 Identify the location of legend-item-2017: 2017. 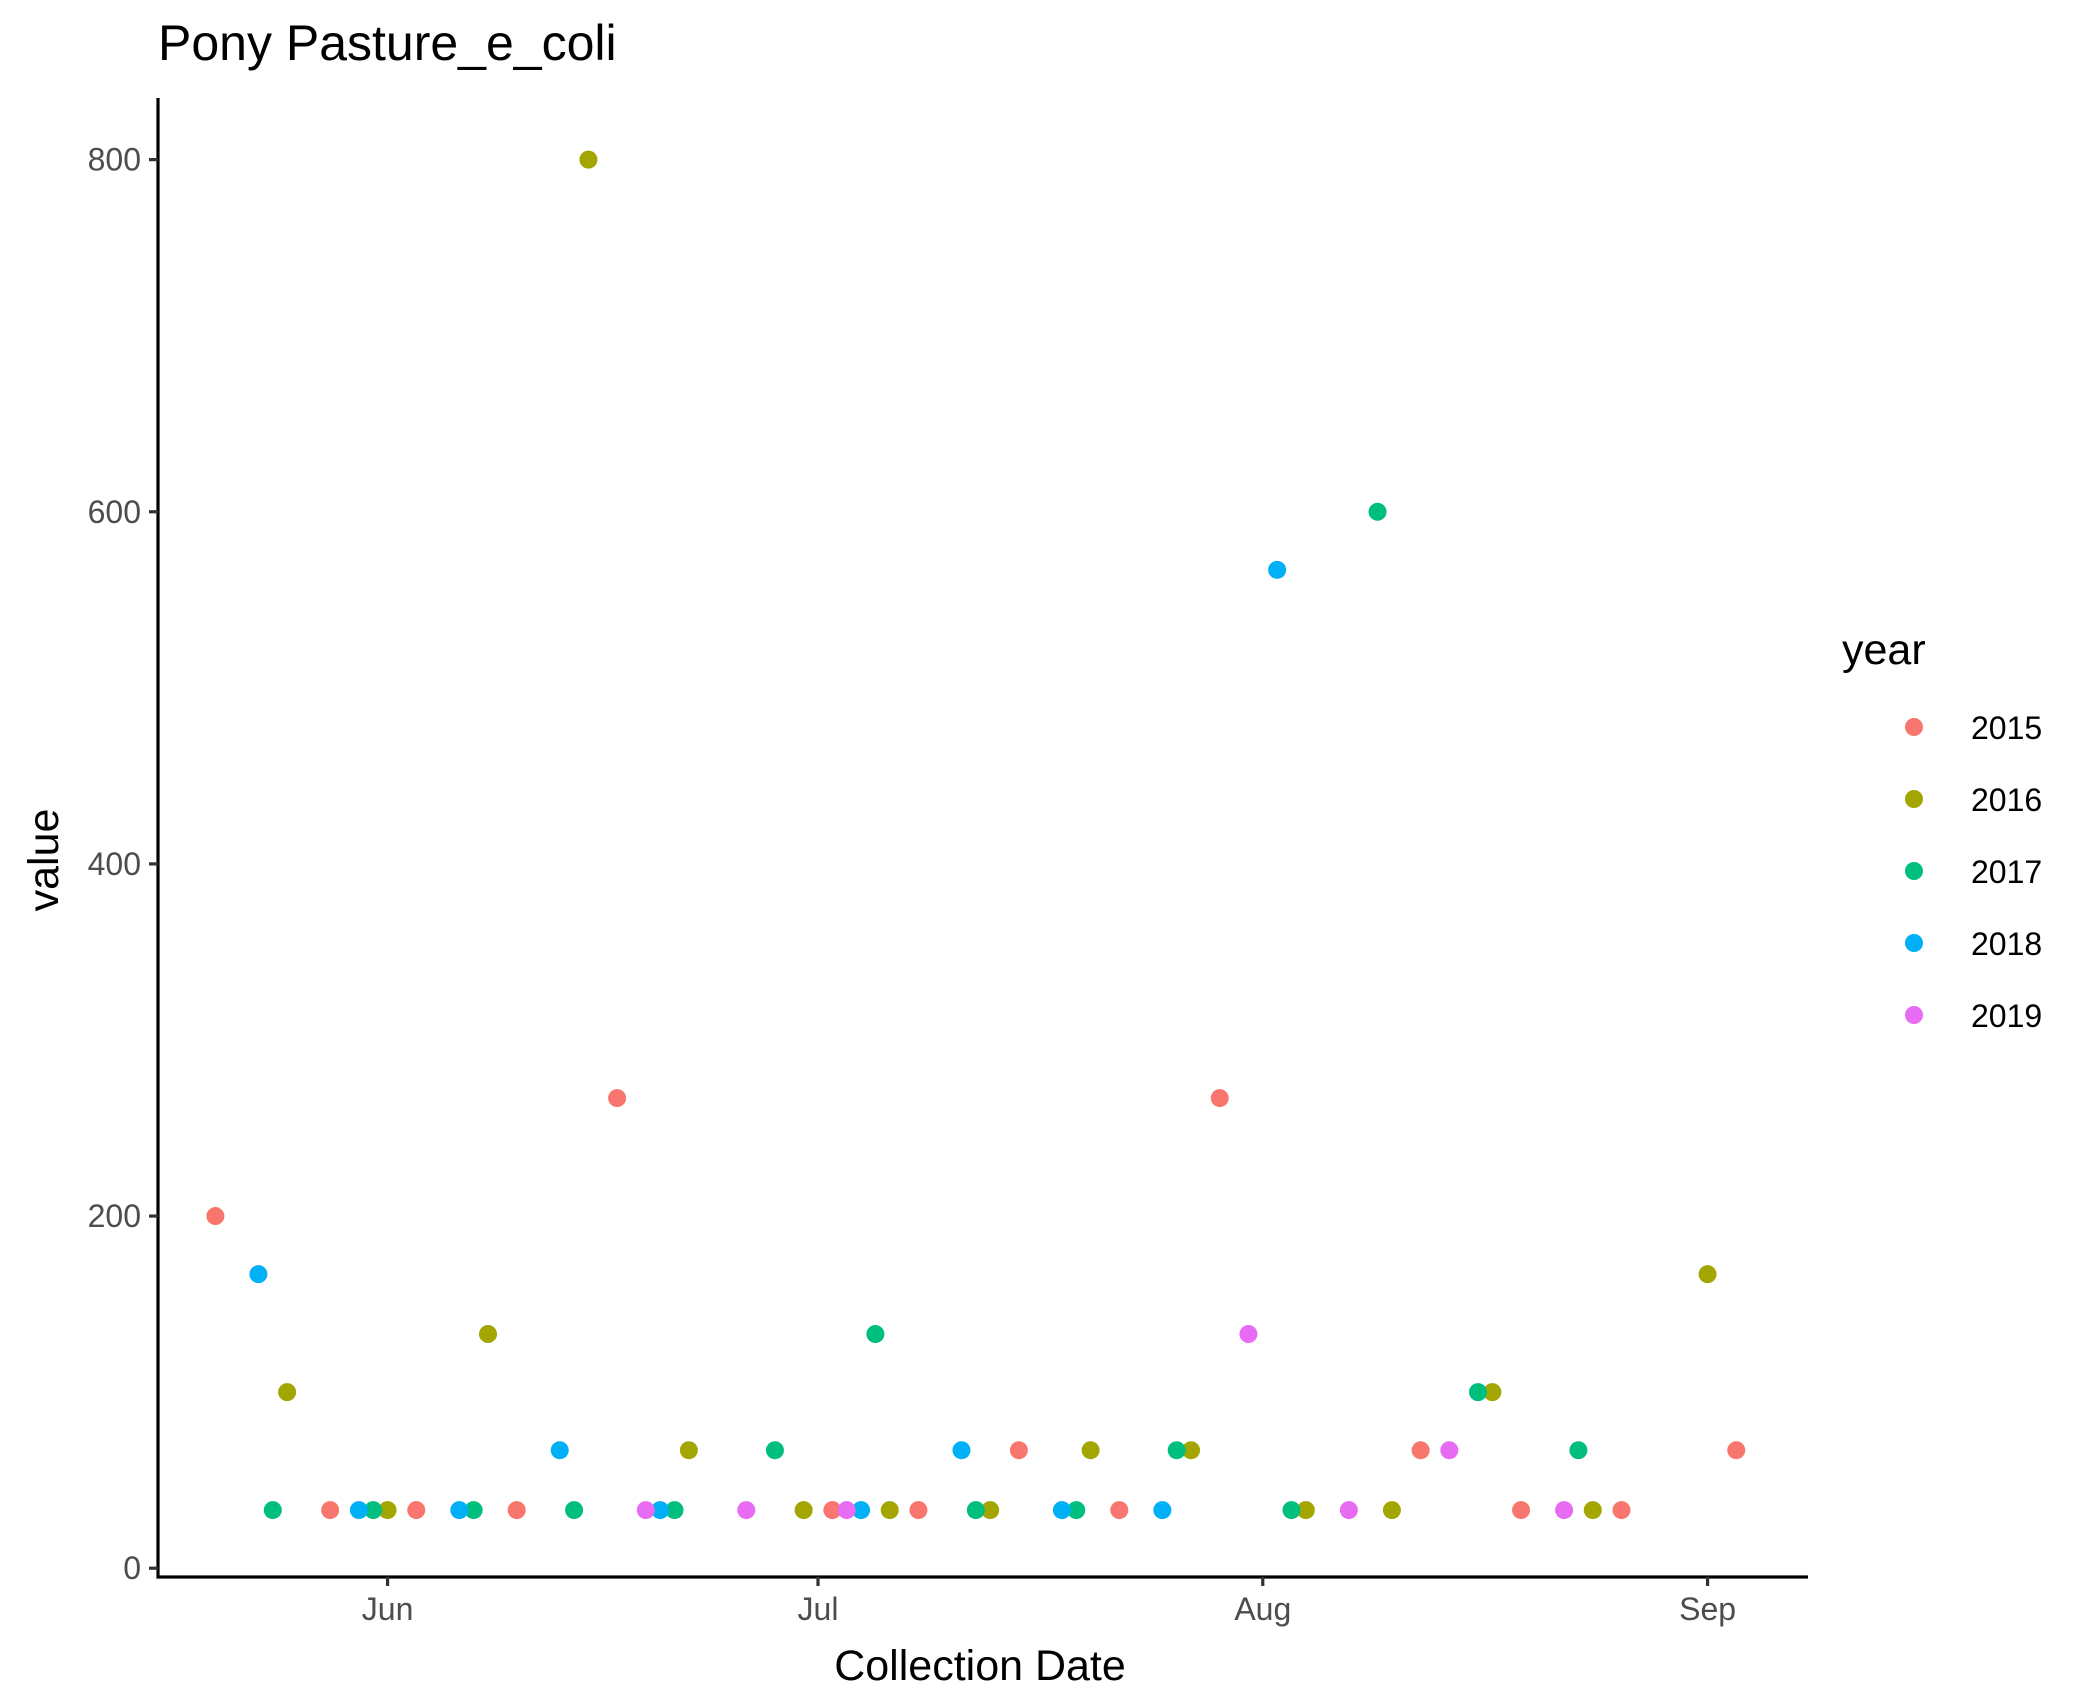
(1973, 872).